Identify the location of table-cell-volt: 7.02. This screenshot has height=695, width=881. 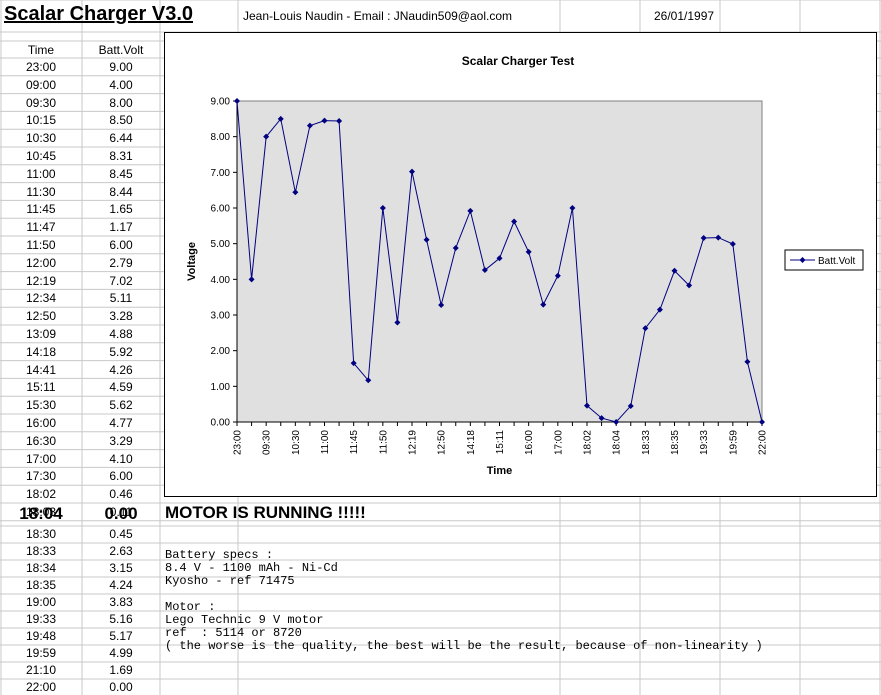
(121, 280).